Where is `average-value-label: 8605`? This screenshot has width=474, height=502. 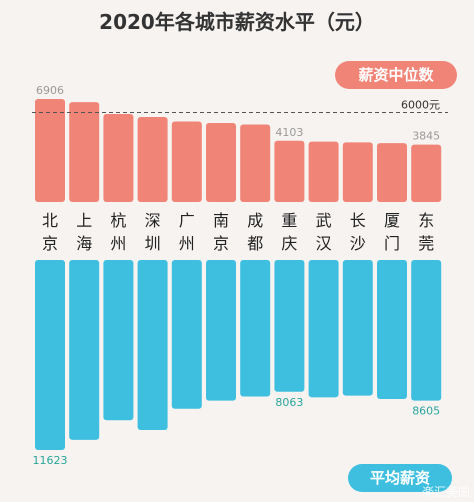
average-value-label: 8605 is located at coordinates (426, 411).